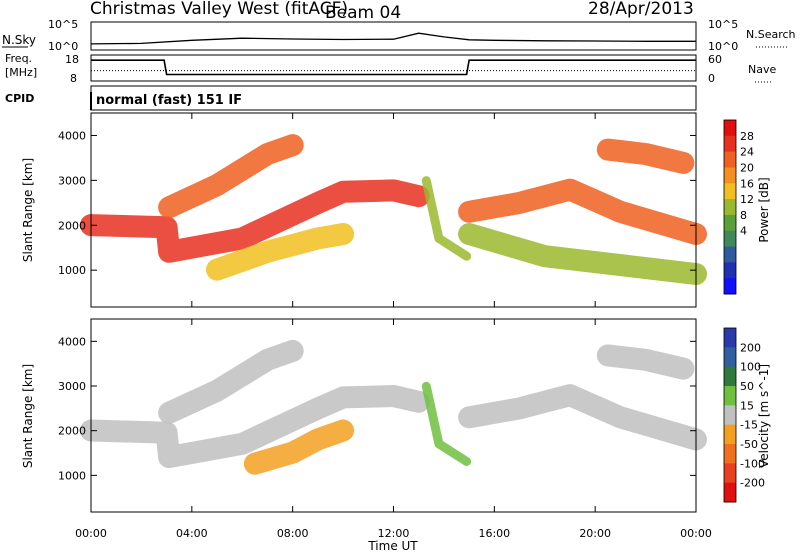 The height and width of the screenshot is (558, 800). What do you see at coordinates (749, 425) in the screenshot?
I see `colorbar-tick-label: -15` at bounding box center [749, 425].